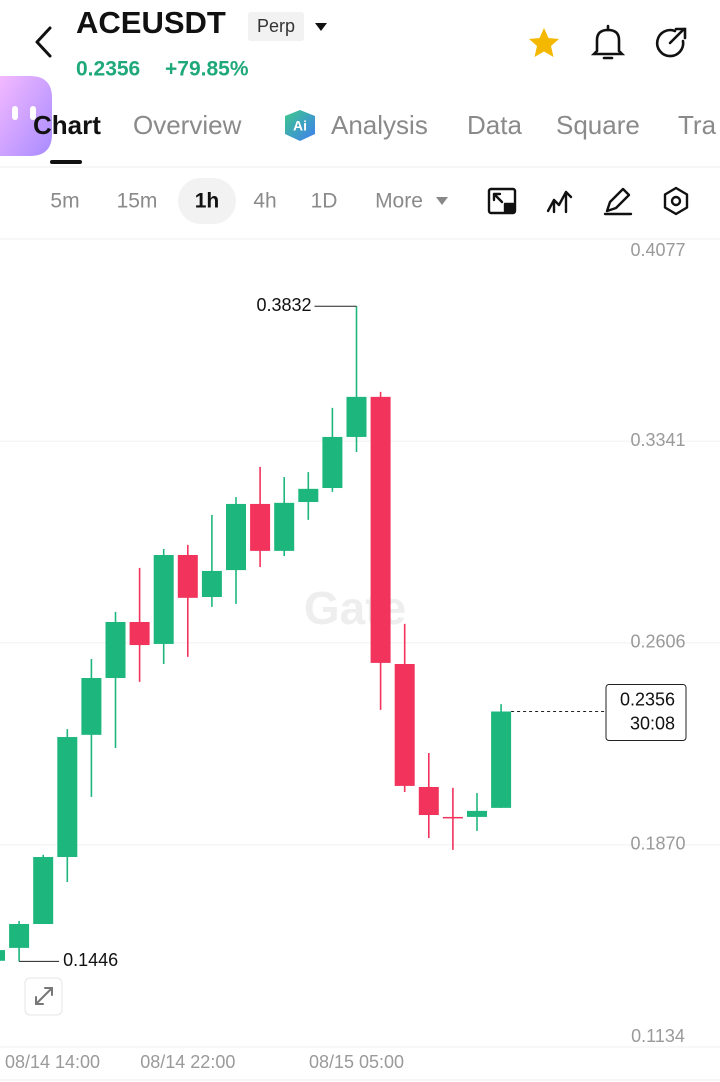 The width and height of the screenshot is (720, 1082). What do you see at coordinates (64, 201) in the screenshot?
I see `interval: 5m` at bounding box center [64, 201].